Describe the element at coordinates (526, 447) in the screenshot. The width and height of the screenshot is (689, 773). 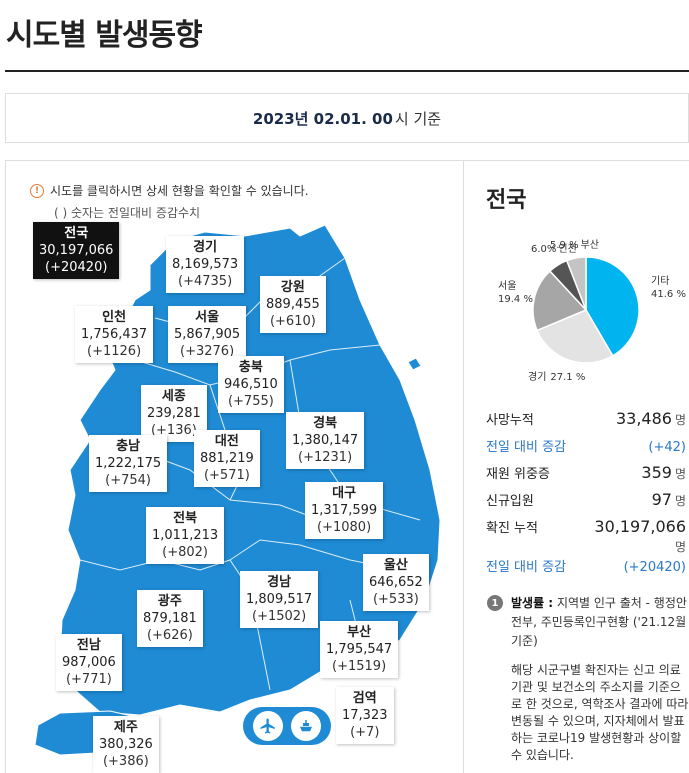
I see `stat-key: 전일 대비 증감` at that location.